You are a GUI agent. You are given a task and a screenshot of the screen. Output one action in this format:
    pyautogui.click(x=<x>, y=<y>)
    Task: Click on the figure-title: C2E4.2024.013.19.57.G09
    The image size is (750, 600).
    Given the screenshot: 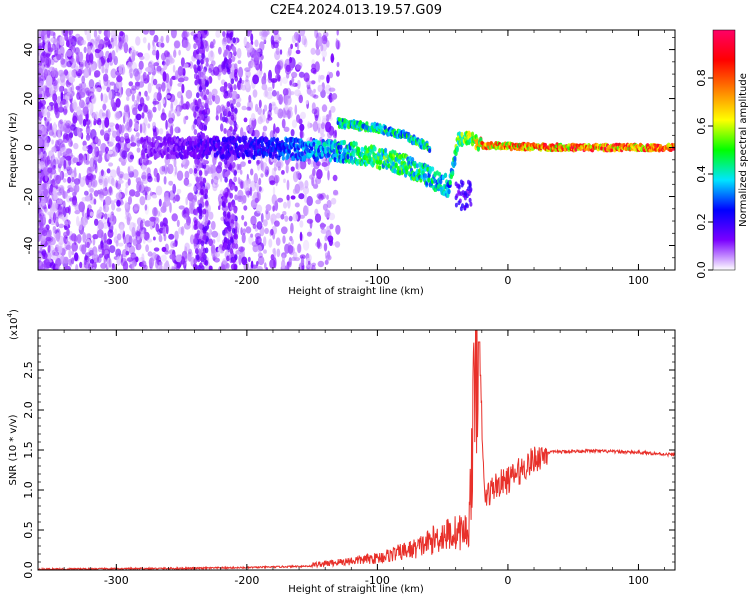 What is the action you would take?
    pyautogui.click(x=356, y=10)
    